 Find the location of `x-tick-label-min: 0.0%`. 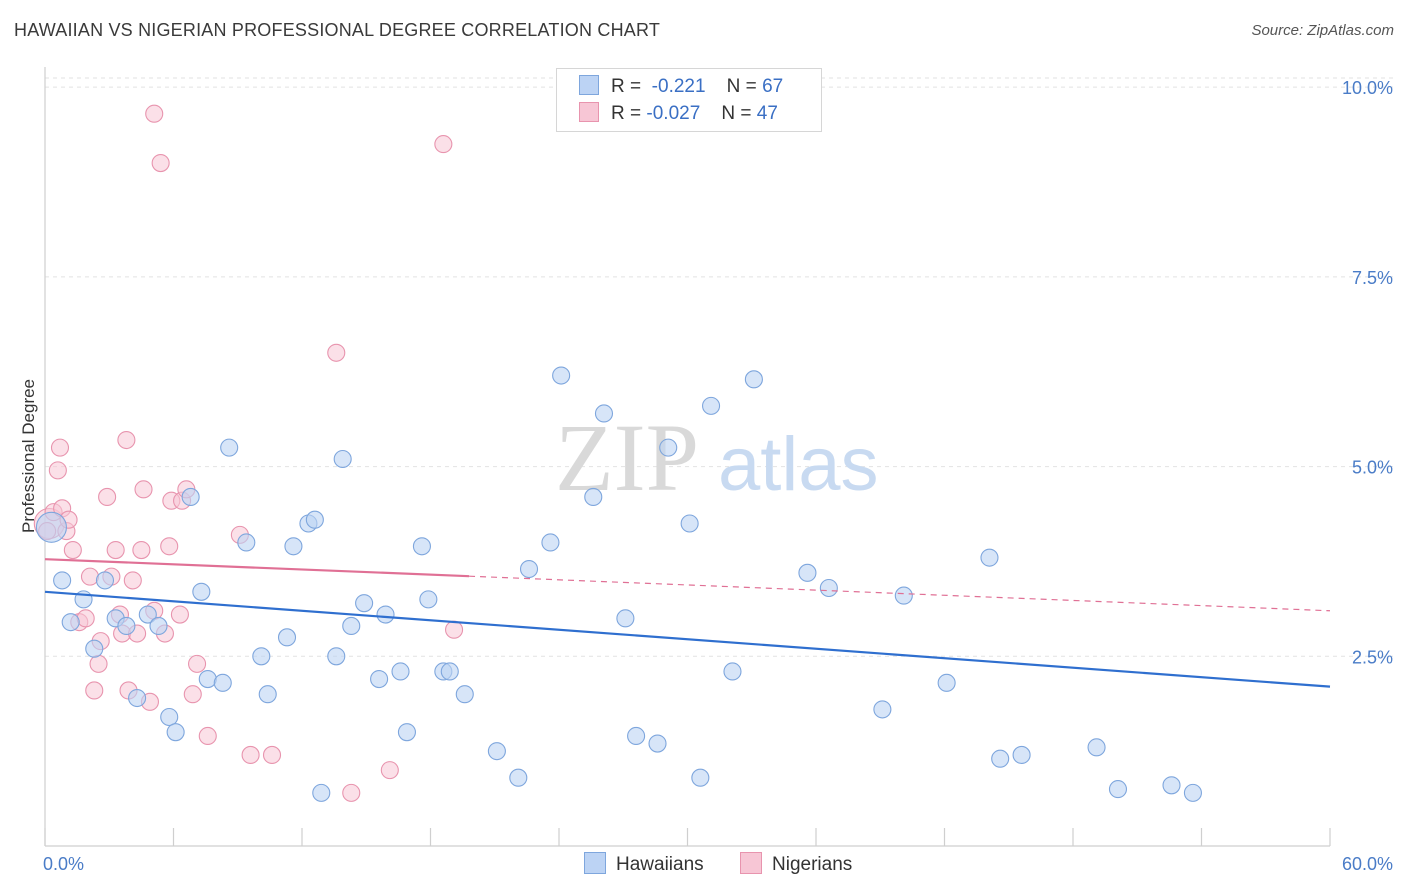

x-tick-label-min: 0.0% is located at coordinates (63, 864).